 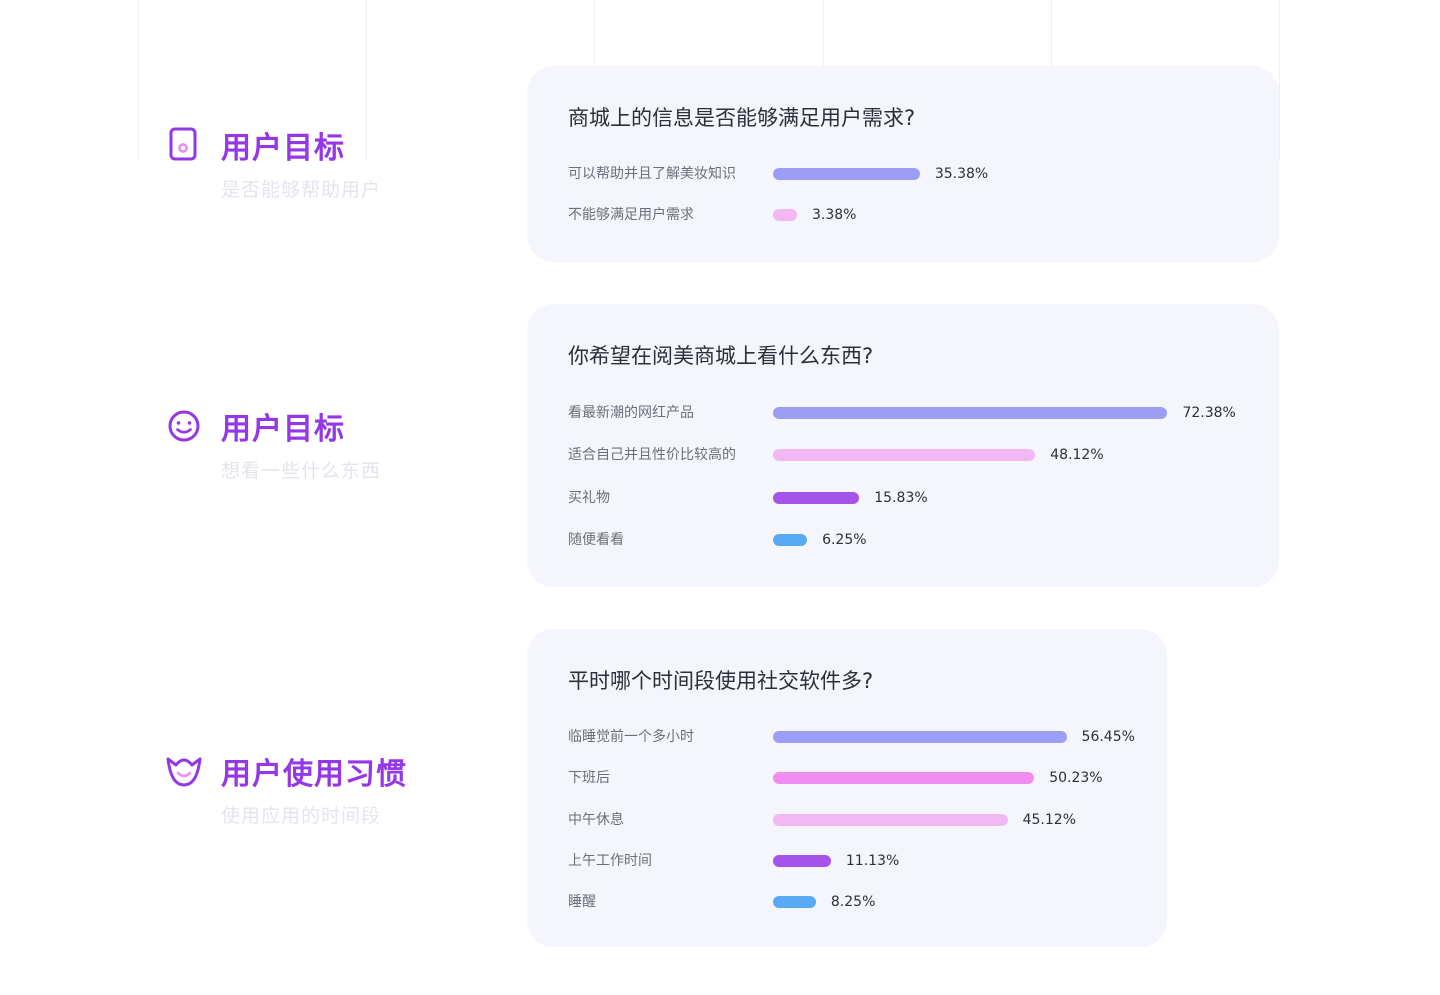 What do you see at coordinates (589, 497) in the screenshot?
I see `bar-label: 买礼物` at bounding box center [589, 497].